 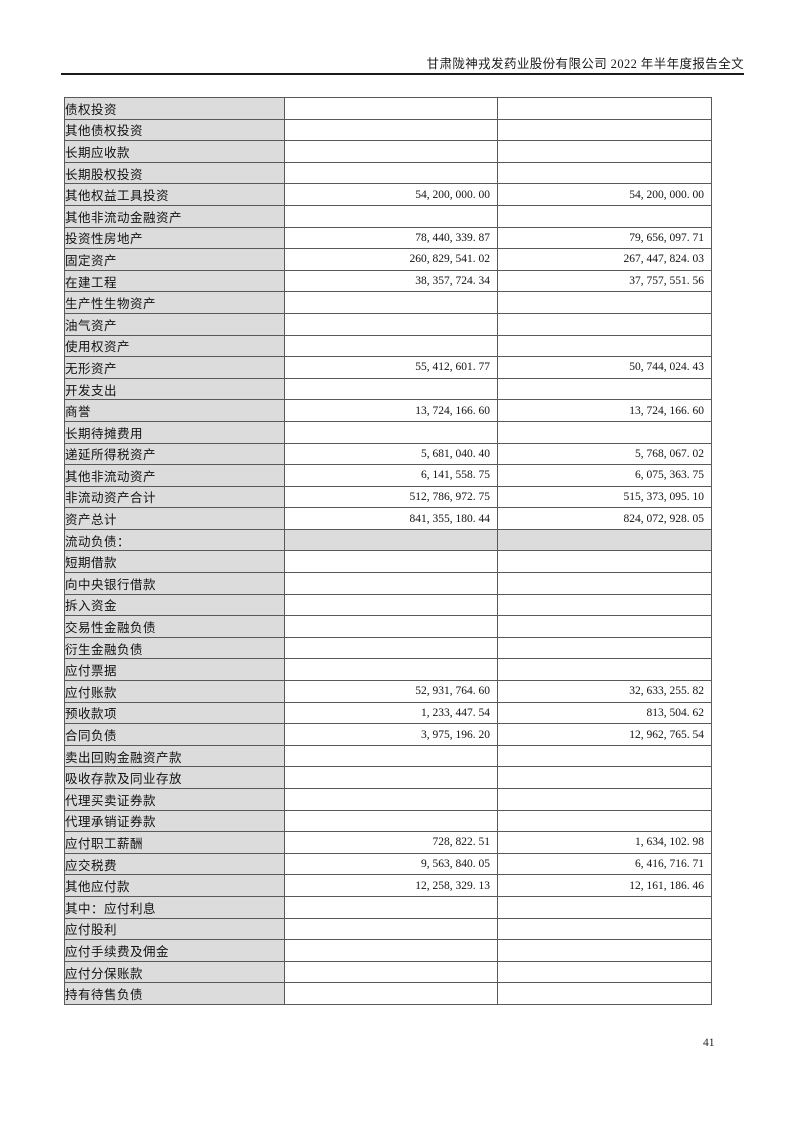 What do you see at coordinates (391, 713) in the screenshot?
I see `row-value-col1: 1, 233, 447. 54` at bounding box center [391, 713].